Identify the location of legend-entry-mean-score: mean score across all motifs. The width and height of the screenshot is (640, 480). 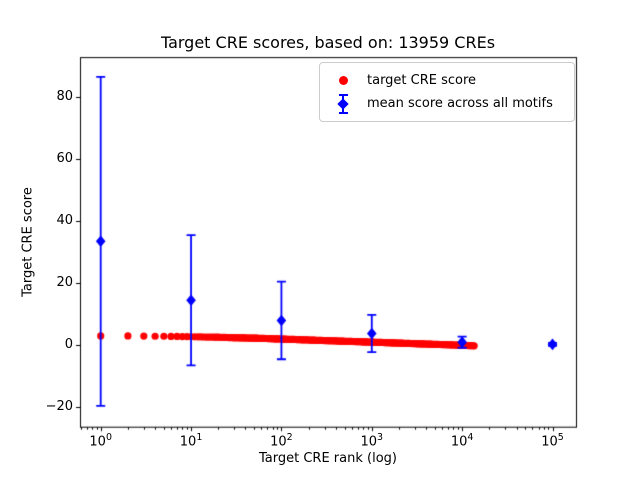
(447, 103).